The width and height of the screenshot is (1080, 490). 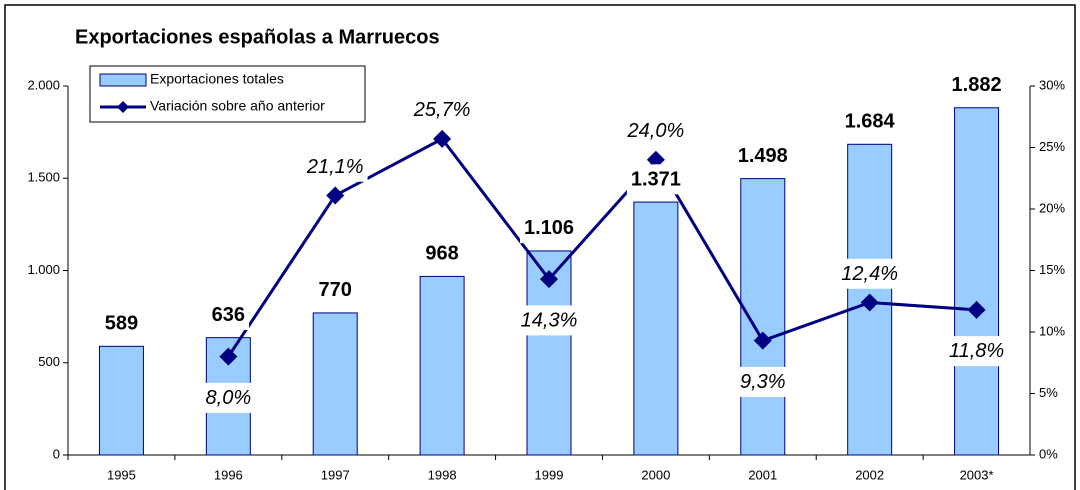 What do you see at coordinates (56, 453) in the screenshot?
I see `y-tick-label: 0` at bounding box center [56, 453].